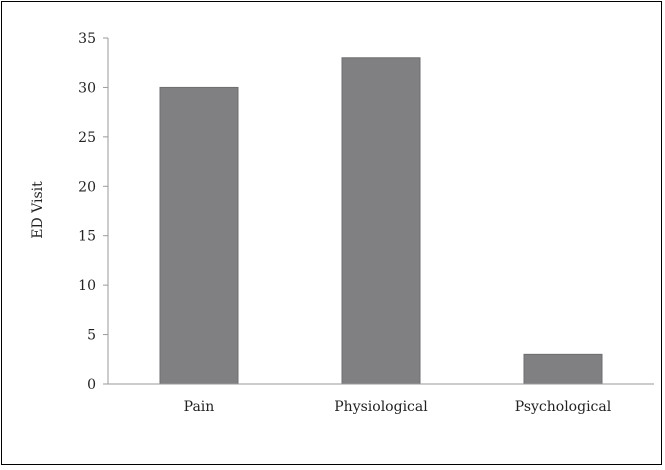 The height and width of the screenshot is (470, 665). I want to click on y-tick-label: 5, so click(91, 336).